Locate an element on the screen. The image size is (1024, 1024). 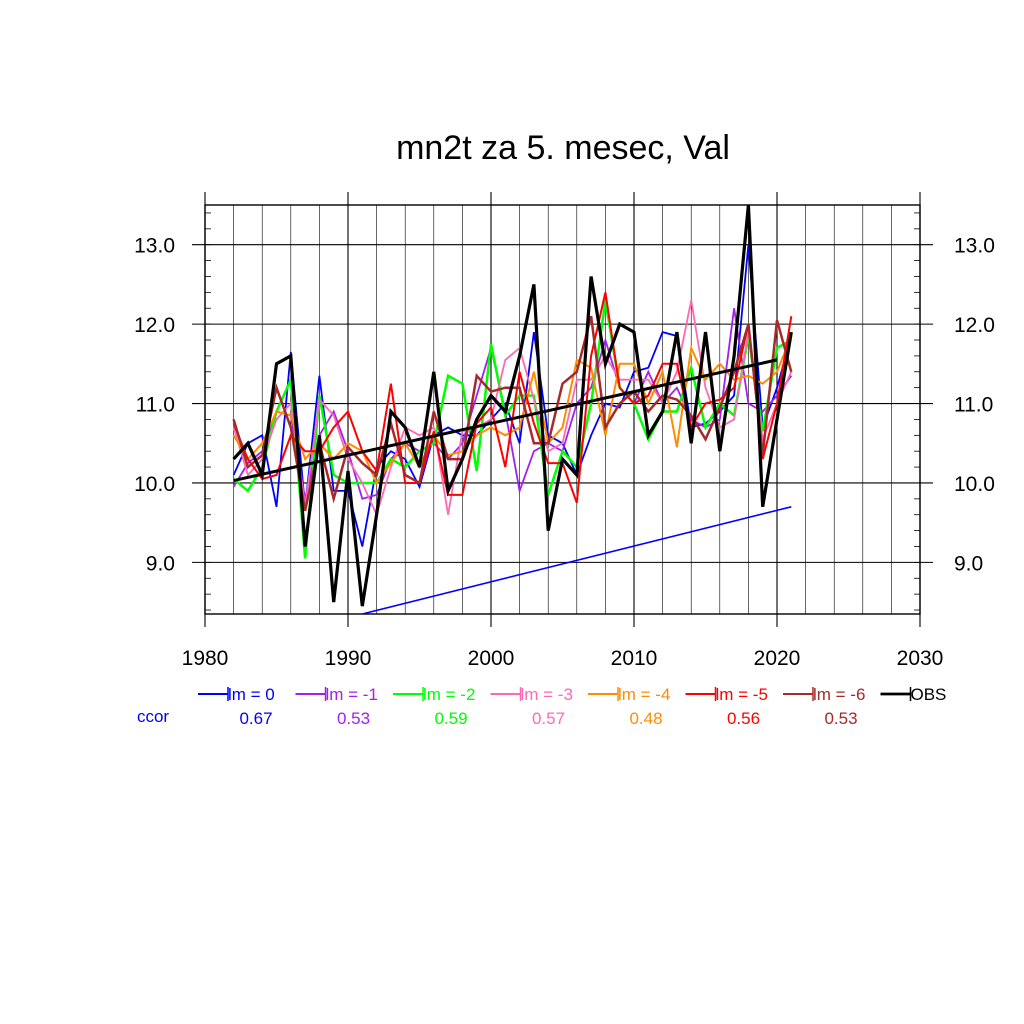
trend-lines is located at coordinates (512, 486).